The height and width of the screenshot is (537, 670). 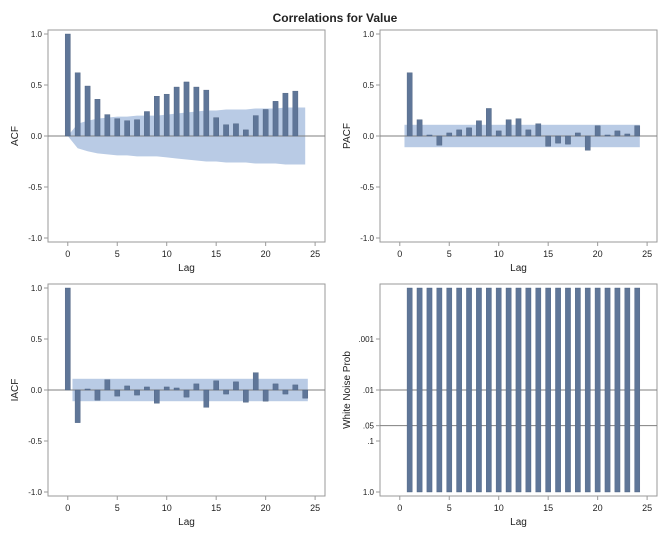 I want to click on iacf-y-tick-label: 0.0, so click(x=37, y=390).